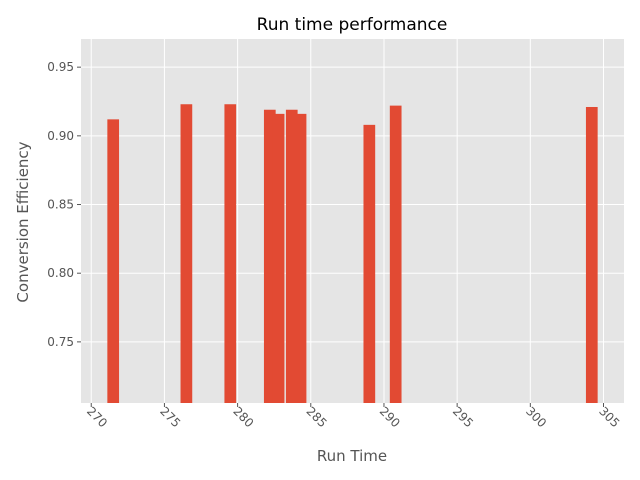 The width and height of the screenshot is (640, 480). I want to click on x-tick-label: 280, so click(243, 417).